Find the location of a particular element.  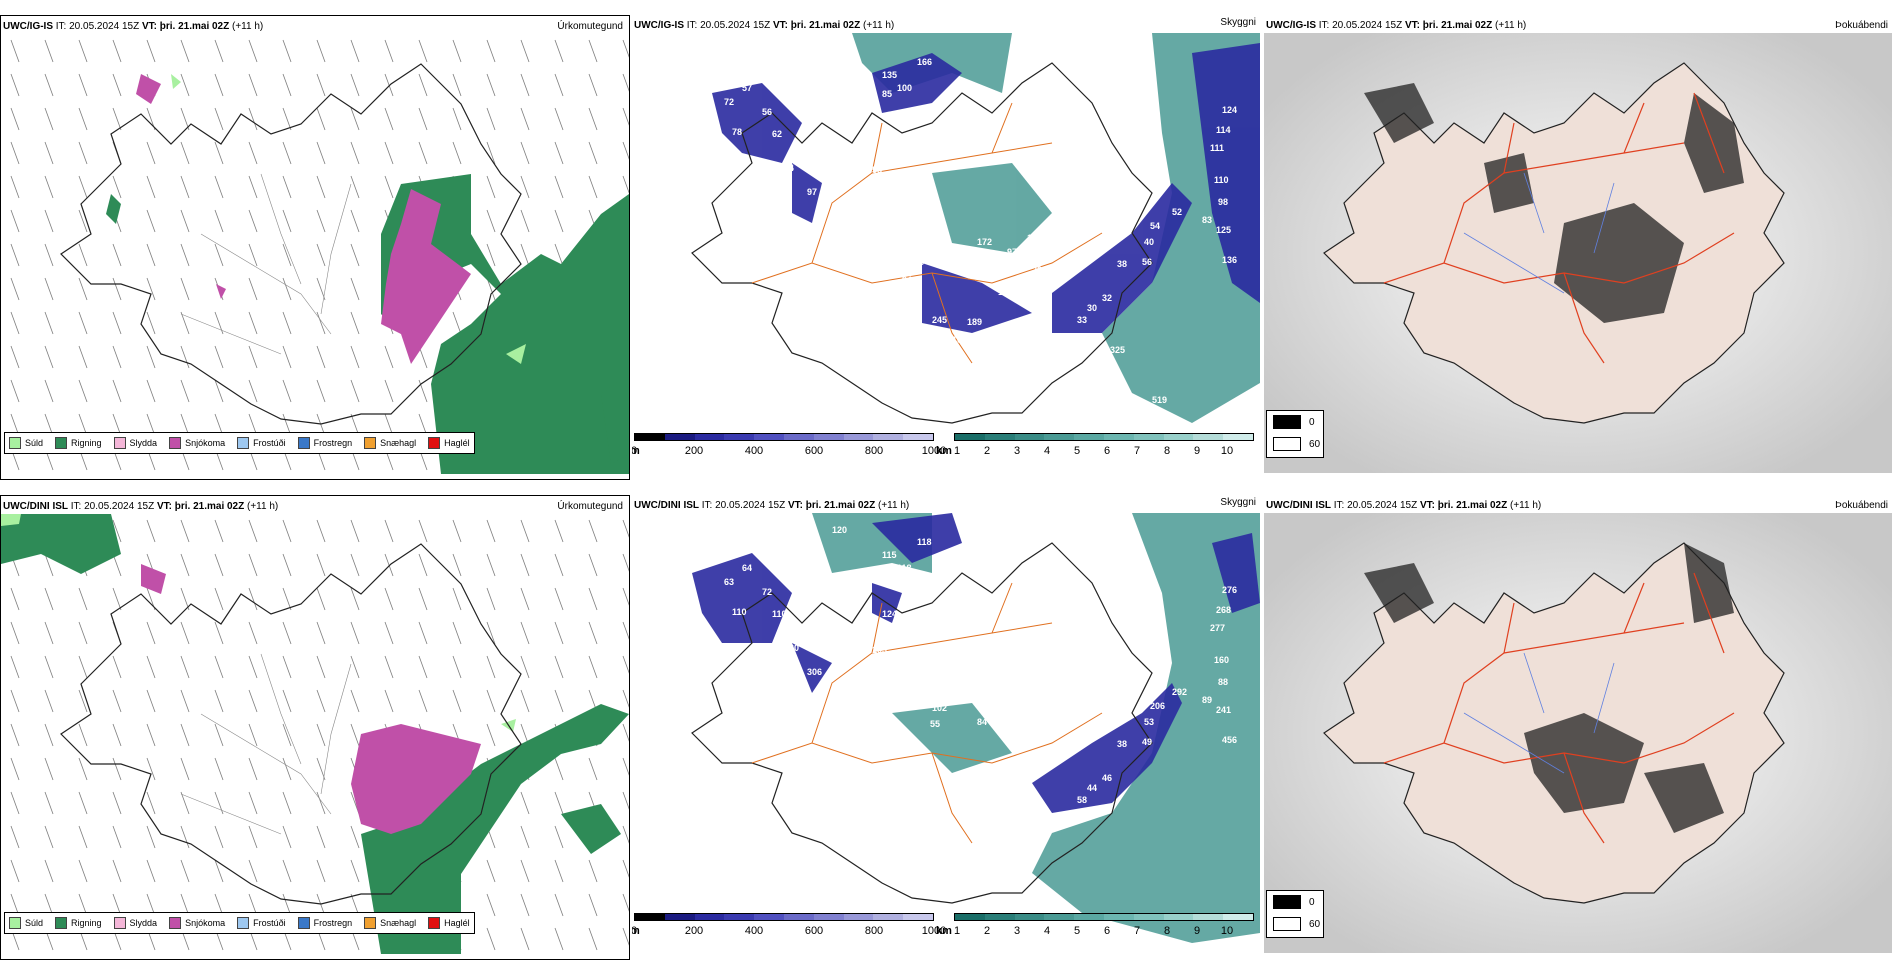

cloud-base-fields is located at coordinates (976, 663).